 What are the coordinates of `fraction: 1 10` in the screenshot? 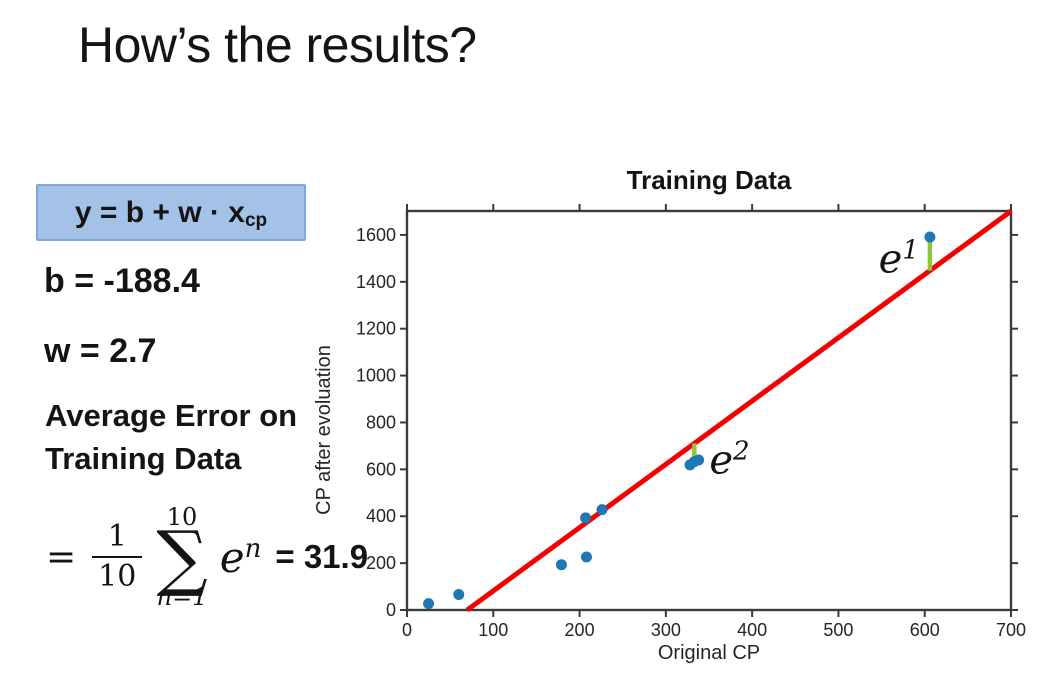 It's located at (117, 555).